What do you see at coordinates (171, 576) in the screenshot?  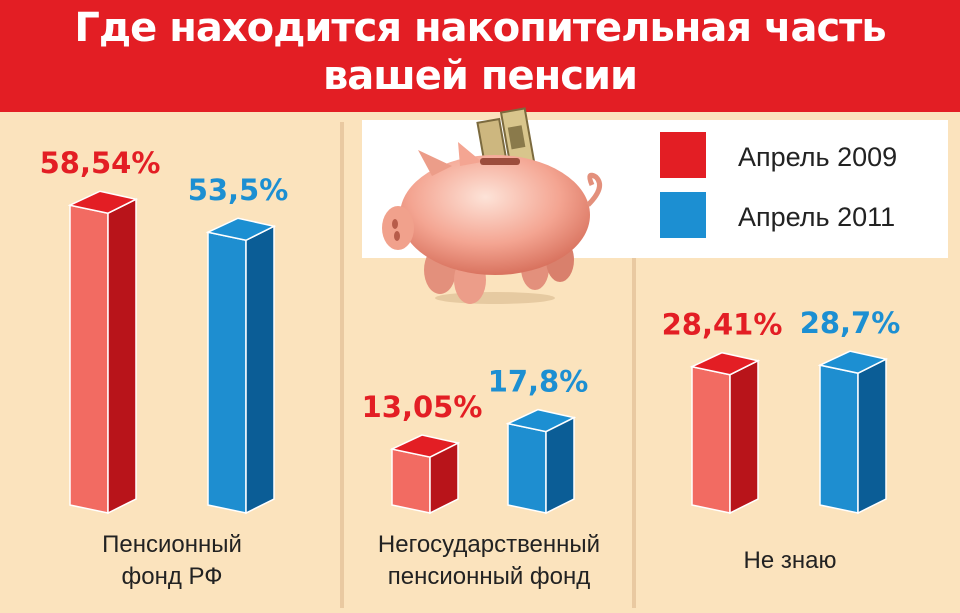 I see `category-label-0-1: фонд РФ` at bounding box center [171, 576].